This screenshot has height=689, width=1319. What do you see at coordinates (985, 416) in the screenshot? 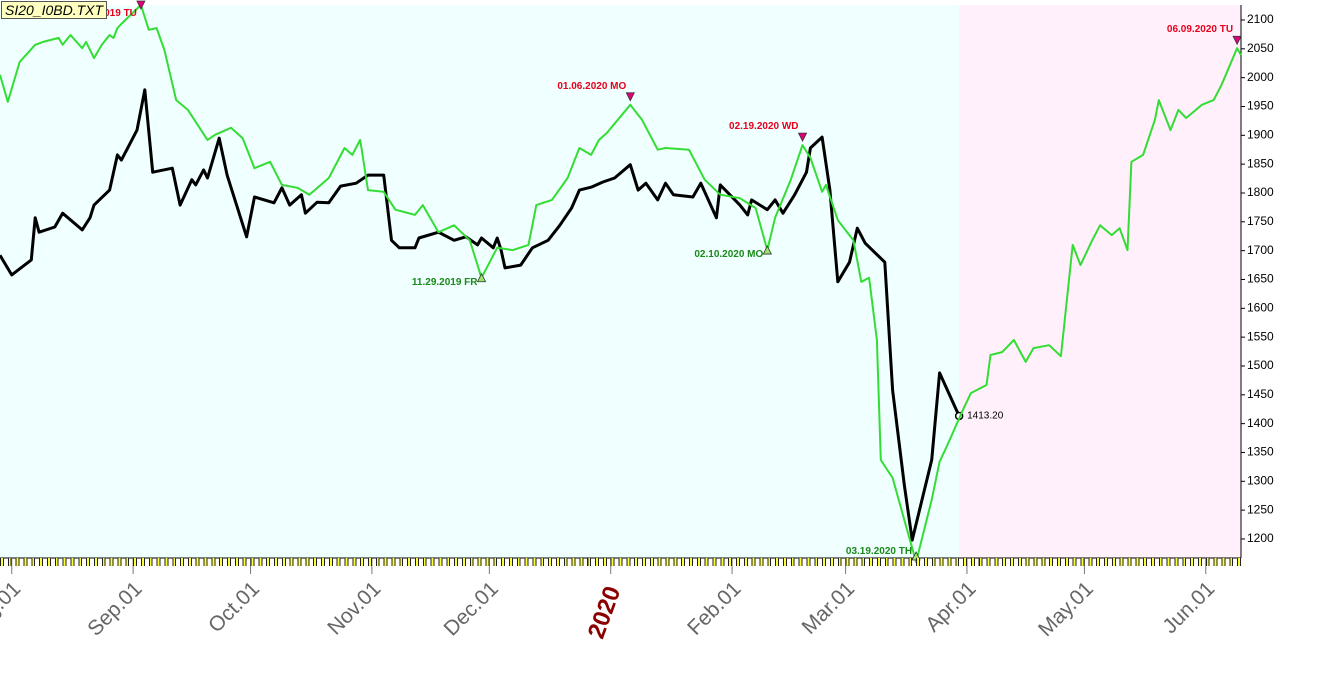
I see `value-label: 1413.20` at bounding box center [985, 416].